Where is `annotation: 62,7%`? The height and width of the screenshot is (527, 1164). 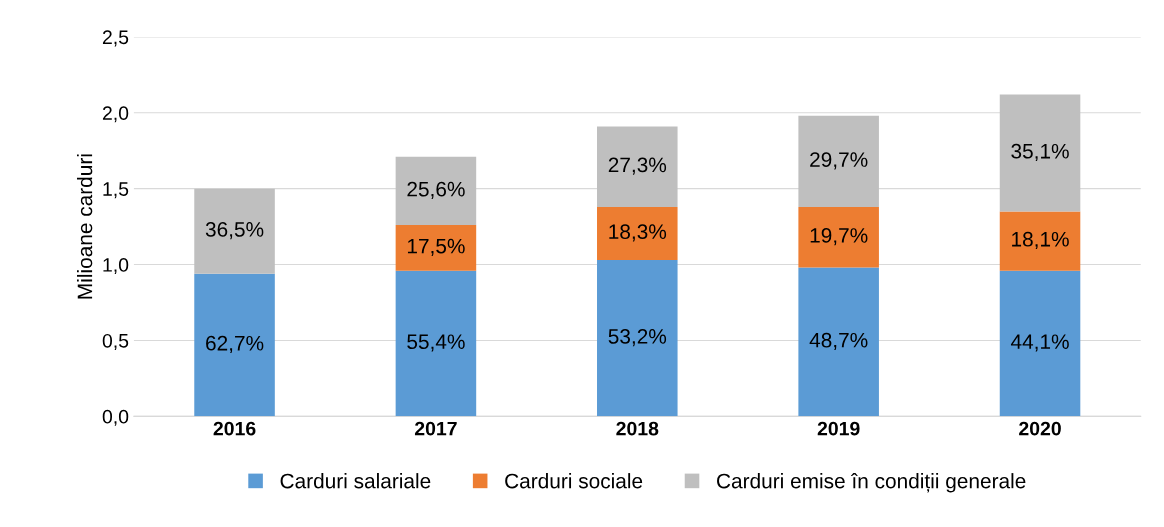
annotation: 62,7% is located at coordinates (235, 344).